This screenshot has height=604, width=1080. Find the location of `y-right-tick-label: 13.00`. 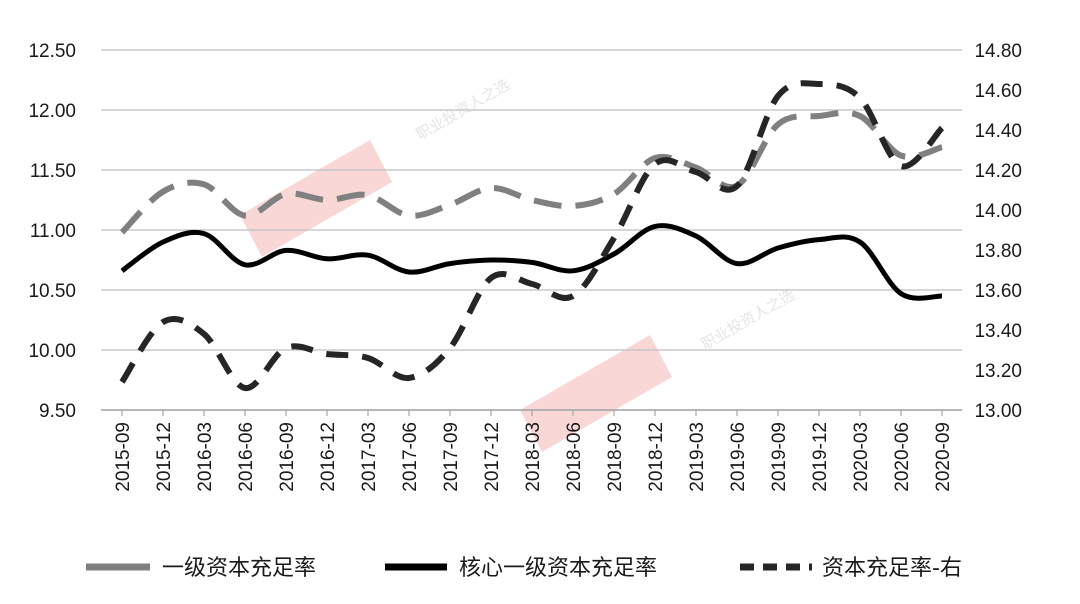

y-right-tick-label: 13.00 is located at coordinates (998, 411).